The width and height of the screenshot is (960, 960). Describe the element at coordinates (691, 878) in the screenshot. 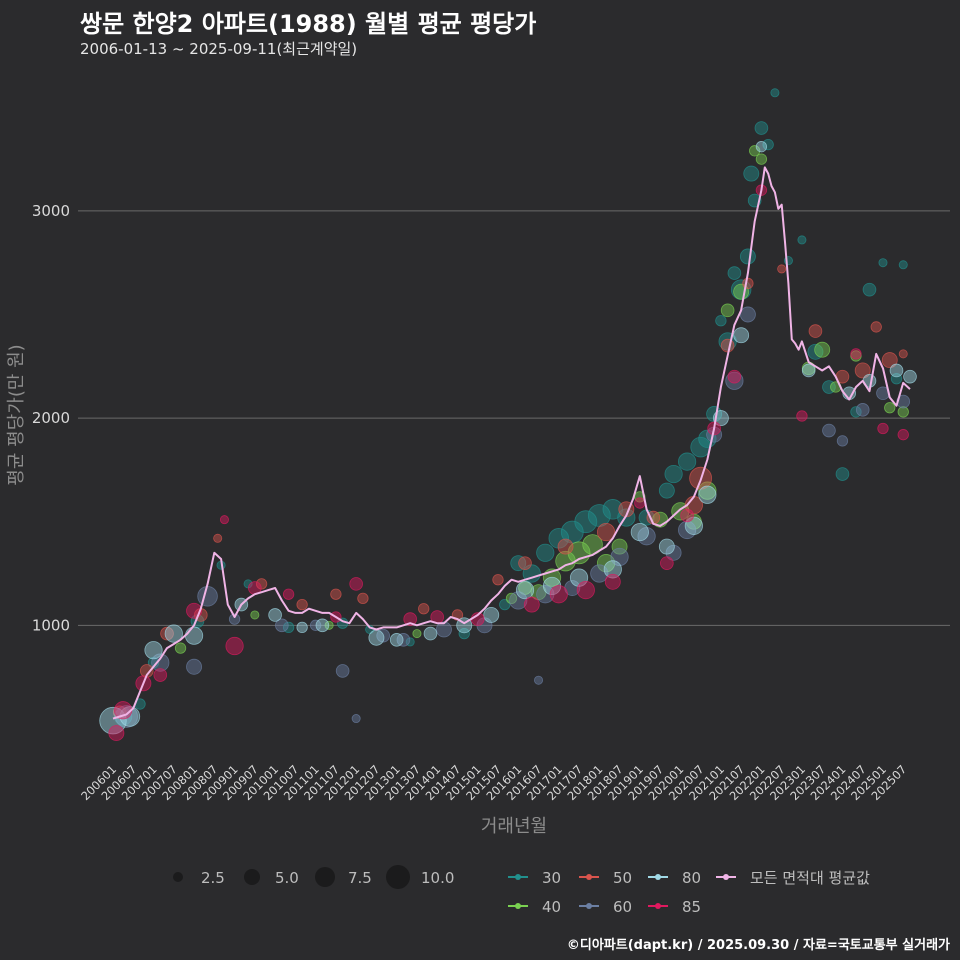

I see `legend-label: 80` at that location.